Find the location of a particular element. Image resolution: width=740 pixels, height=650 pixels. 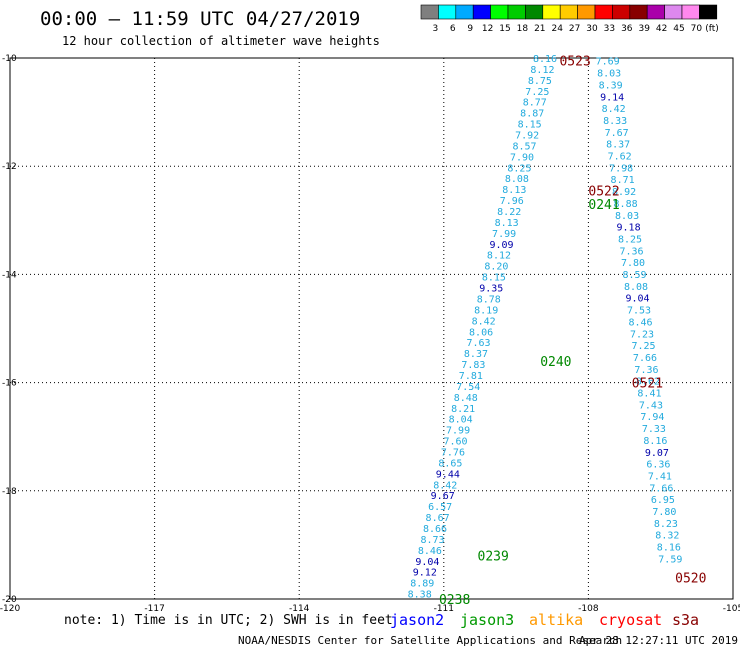

wave-value-cryosat: 7.66 is located at coordinates (645, 358).